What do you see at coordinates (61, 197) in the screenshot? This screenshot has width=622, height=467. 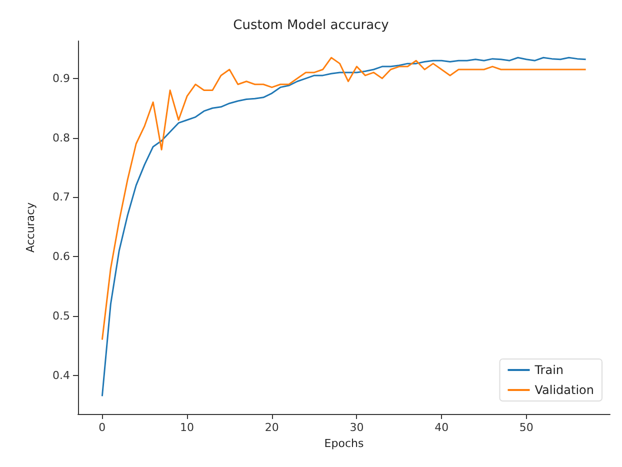 I see `y-tick-label: 0.7` at bounding box center [61, 197].